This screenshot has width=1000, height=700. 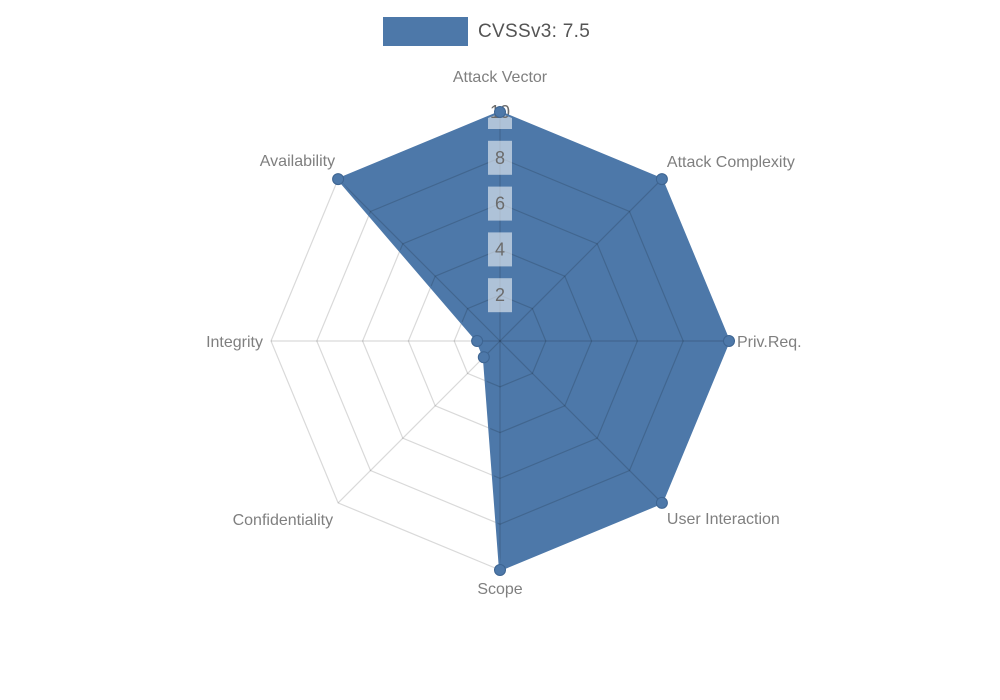 I want to click on tick-label-8: 8, so click(x=500, y=158).